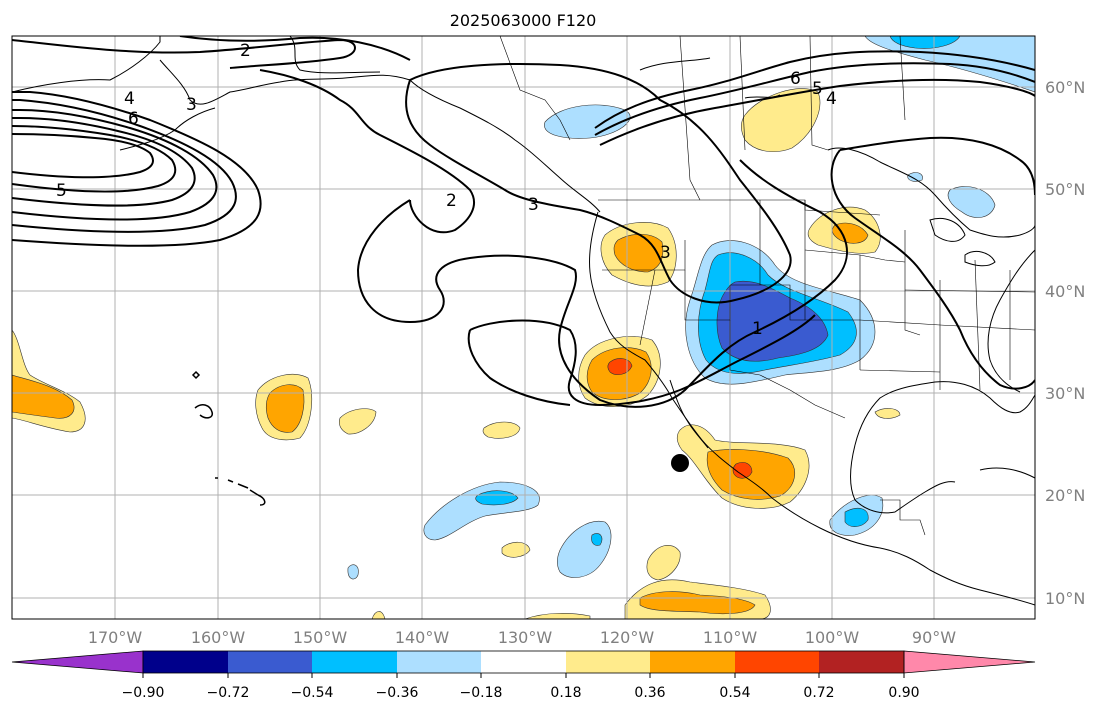  Describe the element at coordinates (115, 637) in the screenshot. I see `lon-label: 170°W` at that location.